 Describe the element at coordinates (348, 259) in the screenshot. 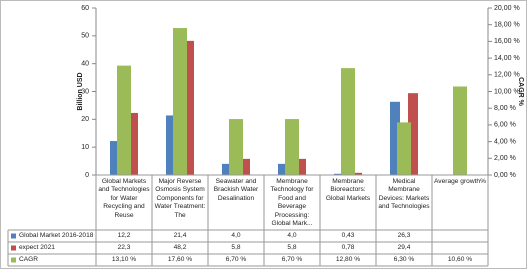

I see `table-value: 12,80 %` at that location.